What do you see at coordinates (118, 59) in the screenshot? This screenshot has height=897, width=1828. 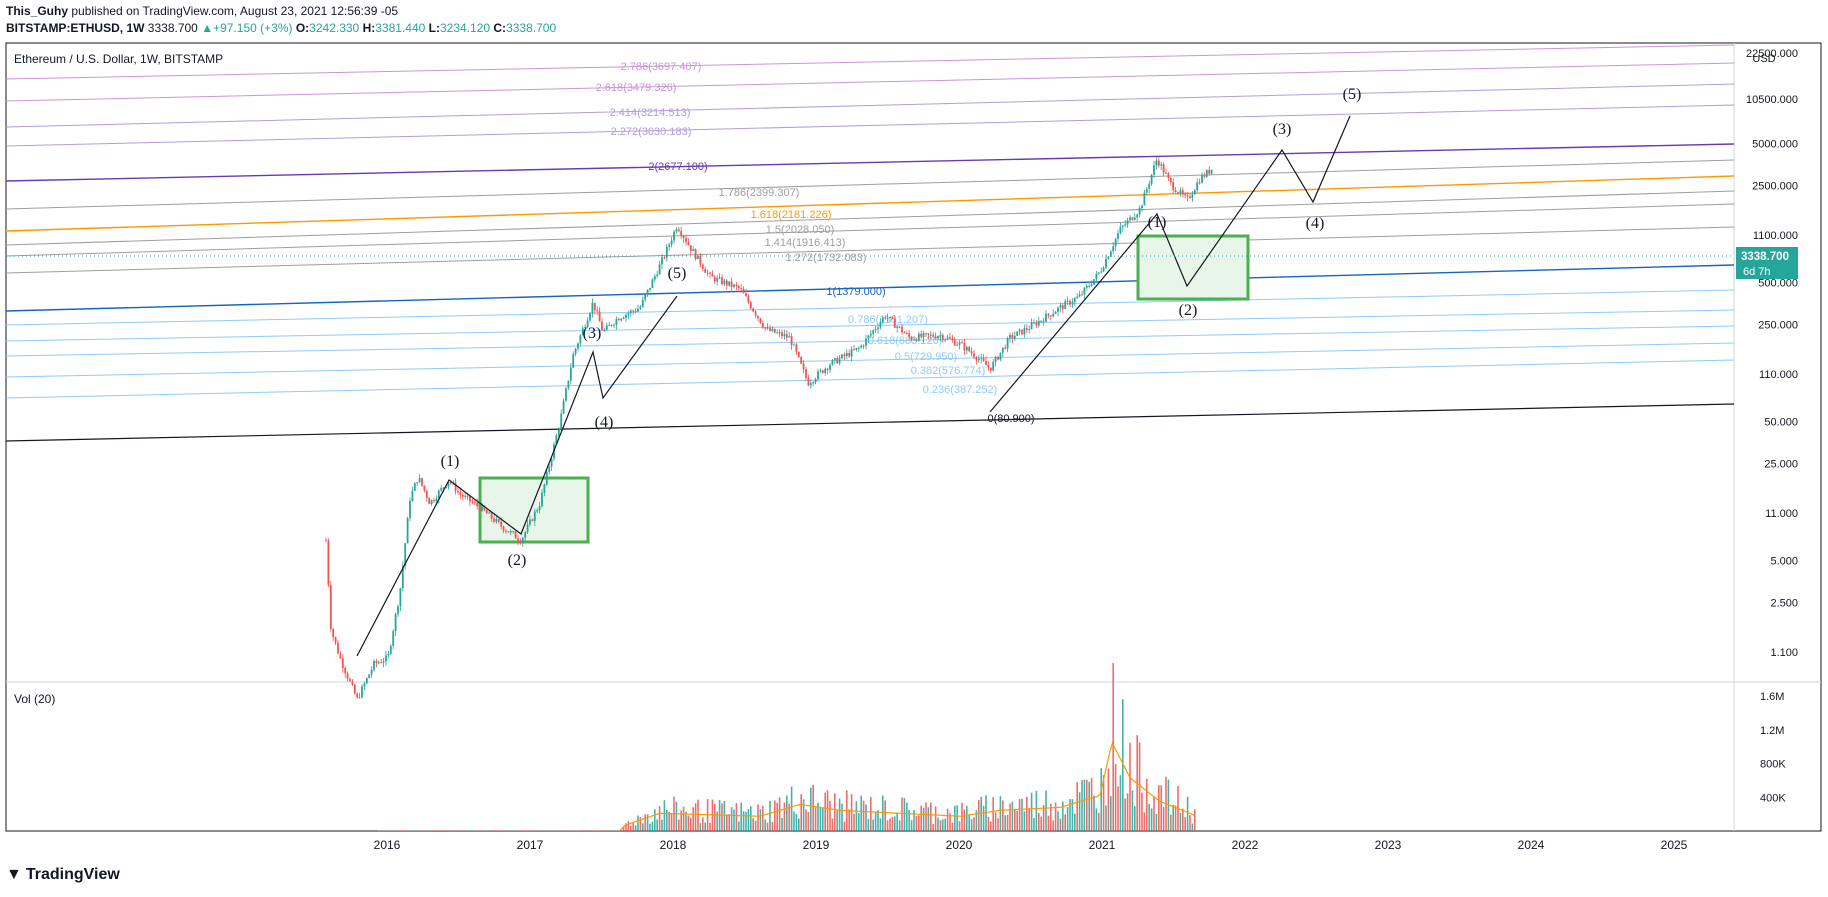 I see `chart-title: Ethereum / U.S. Dollar, 1W, BITSTAMP` at bounding box center [118, 59].